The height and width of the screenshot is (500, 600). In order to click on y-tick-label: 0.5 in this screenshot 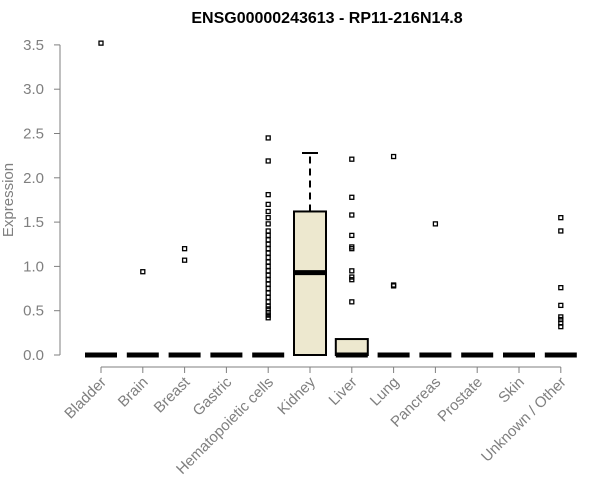, I will do `click(33, 311)`.